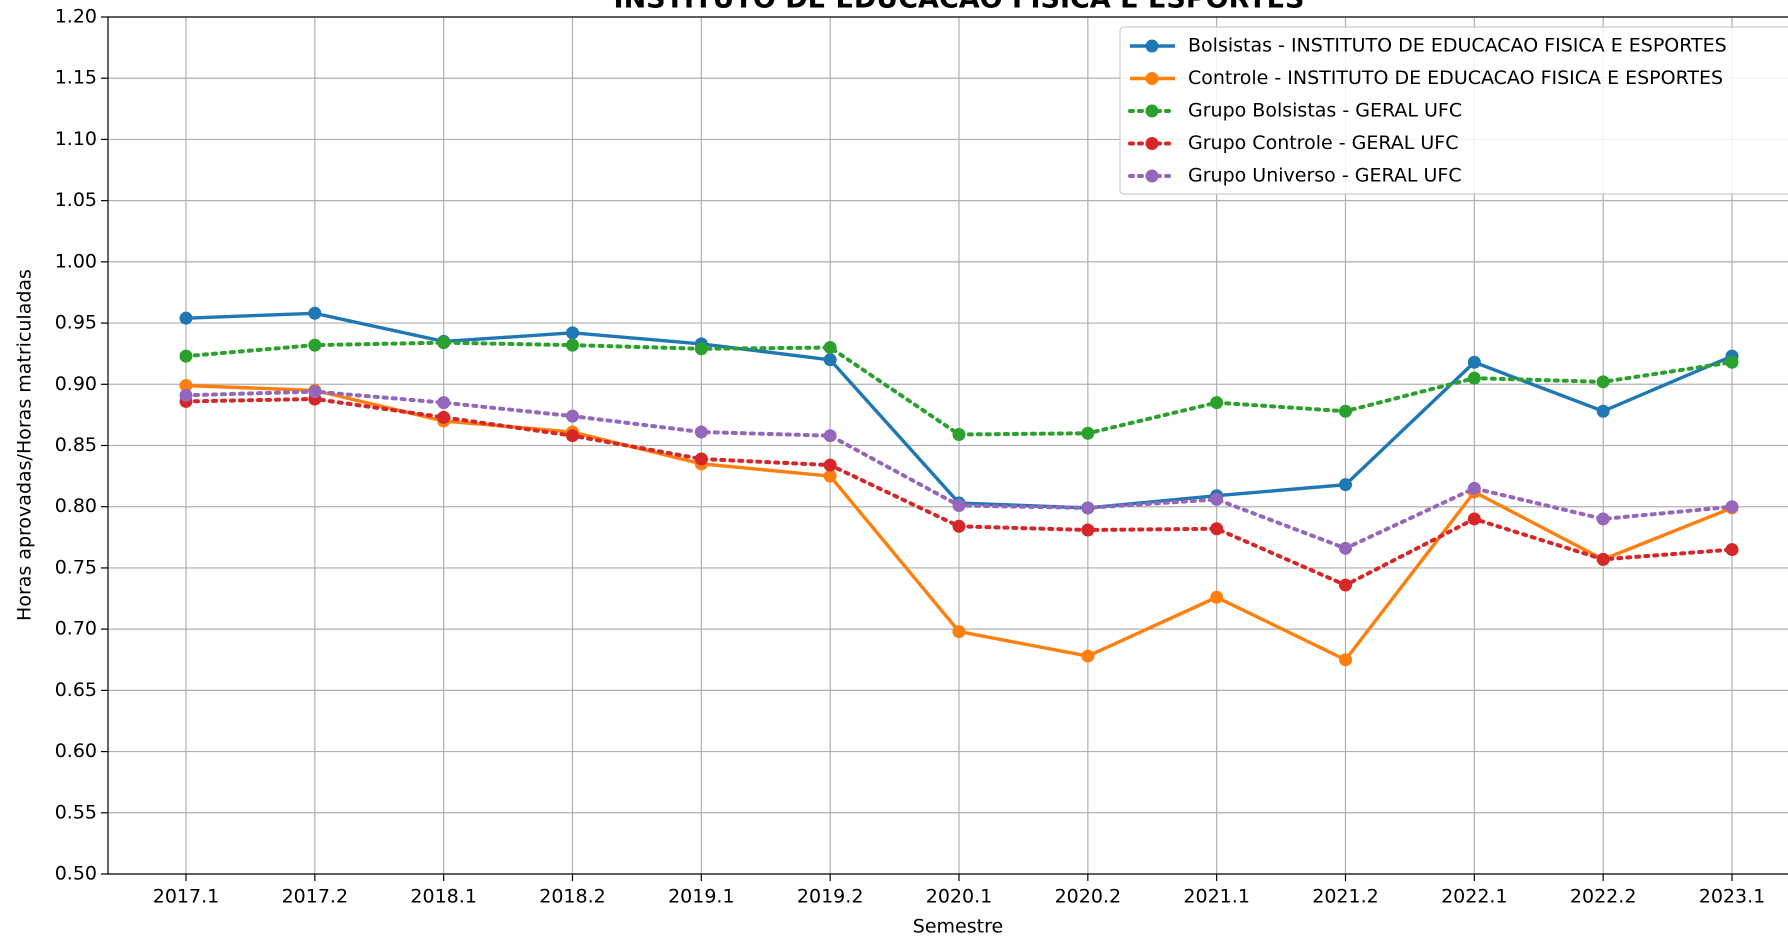 This screenshot has width=1788, height=937. Describe the element at coordinates (76, 78) in the screenshot. I see `y-tick-label: 1.15` at that location.